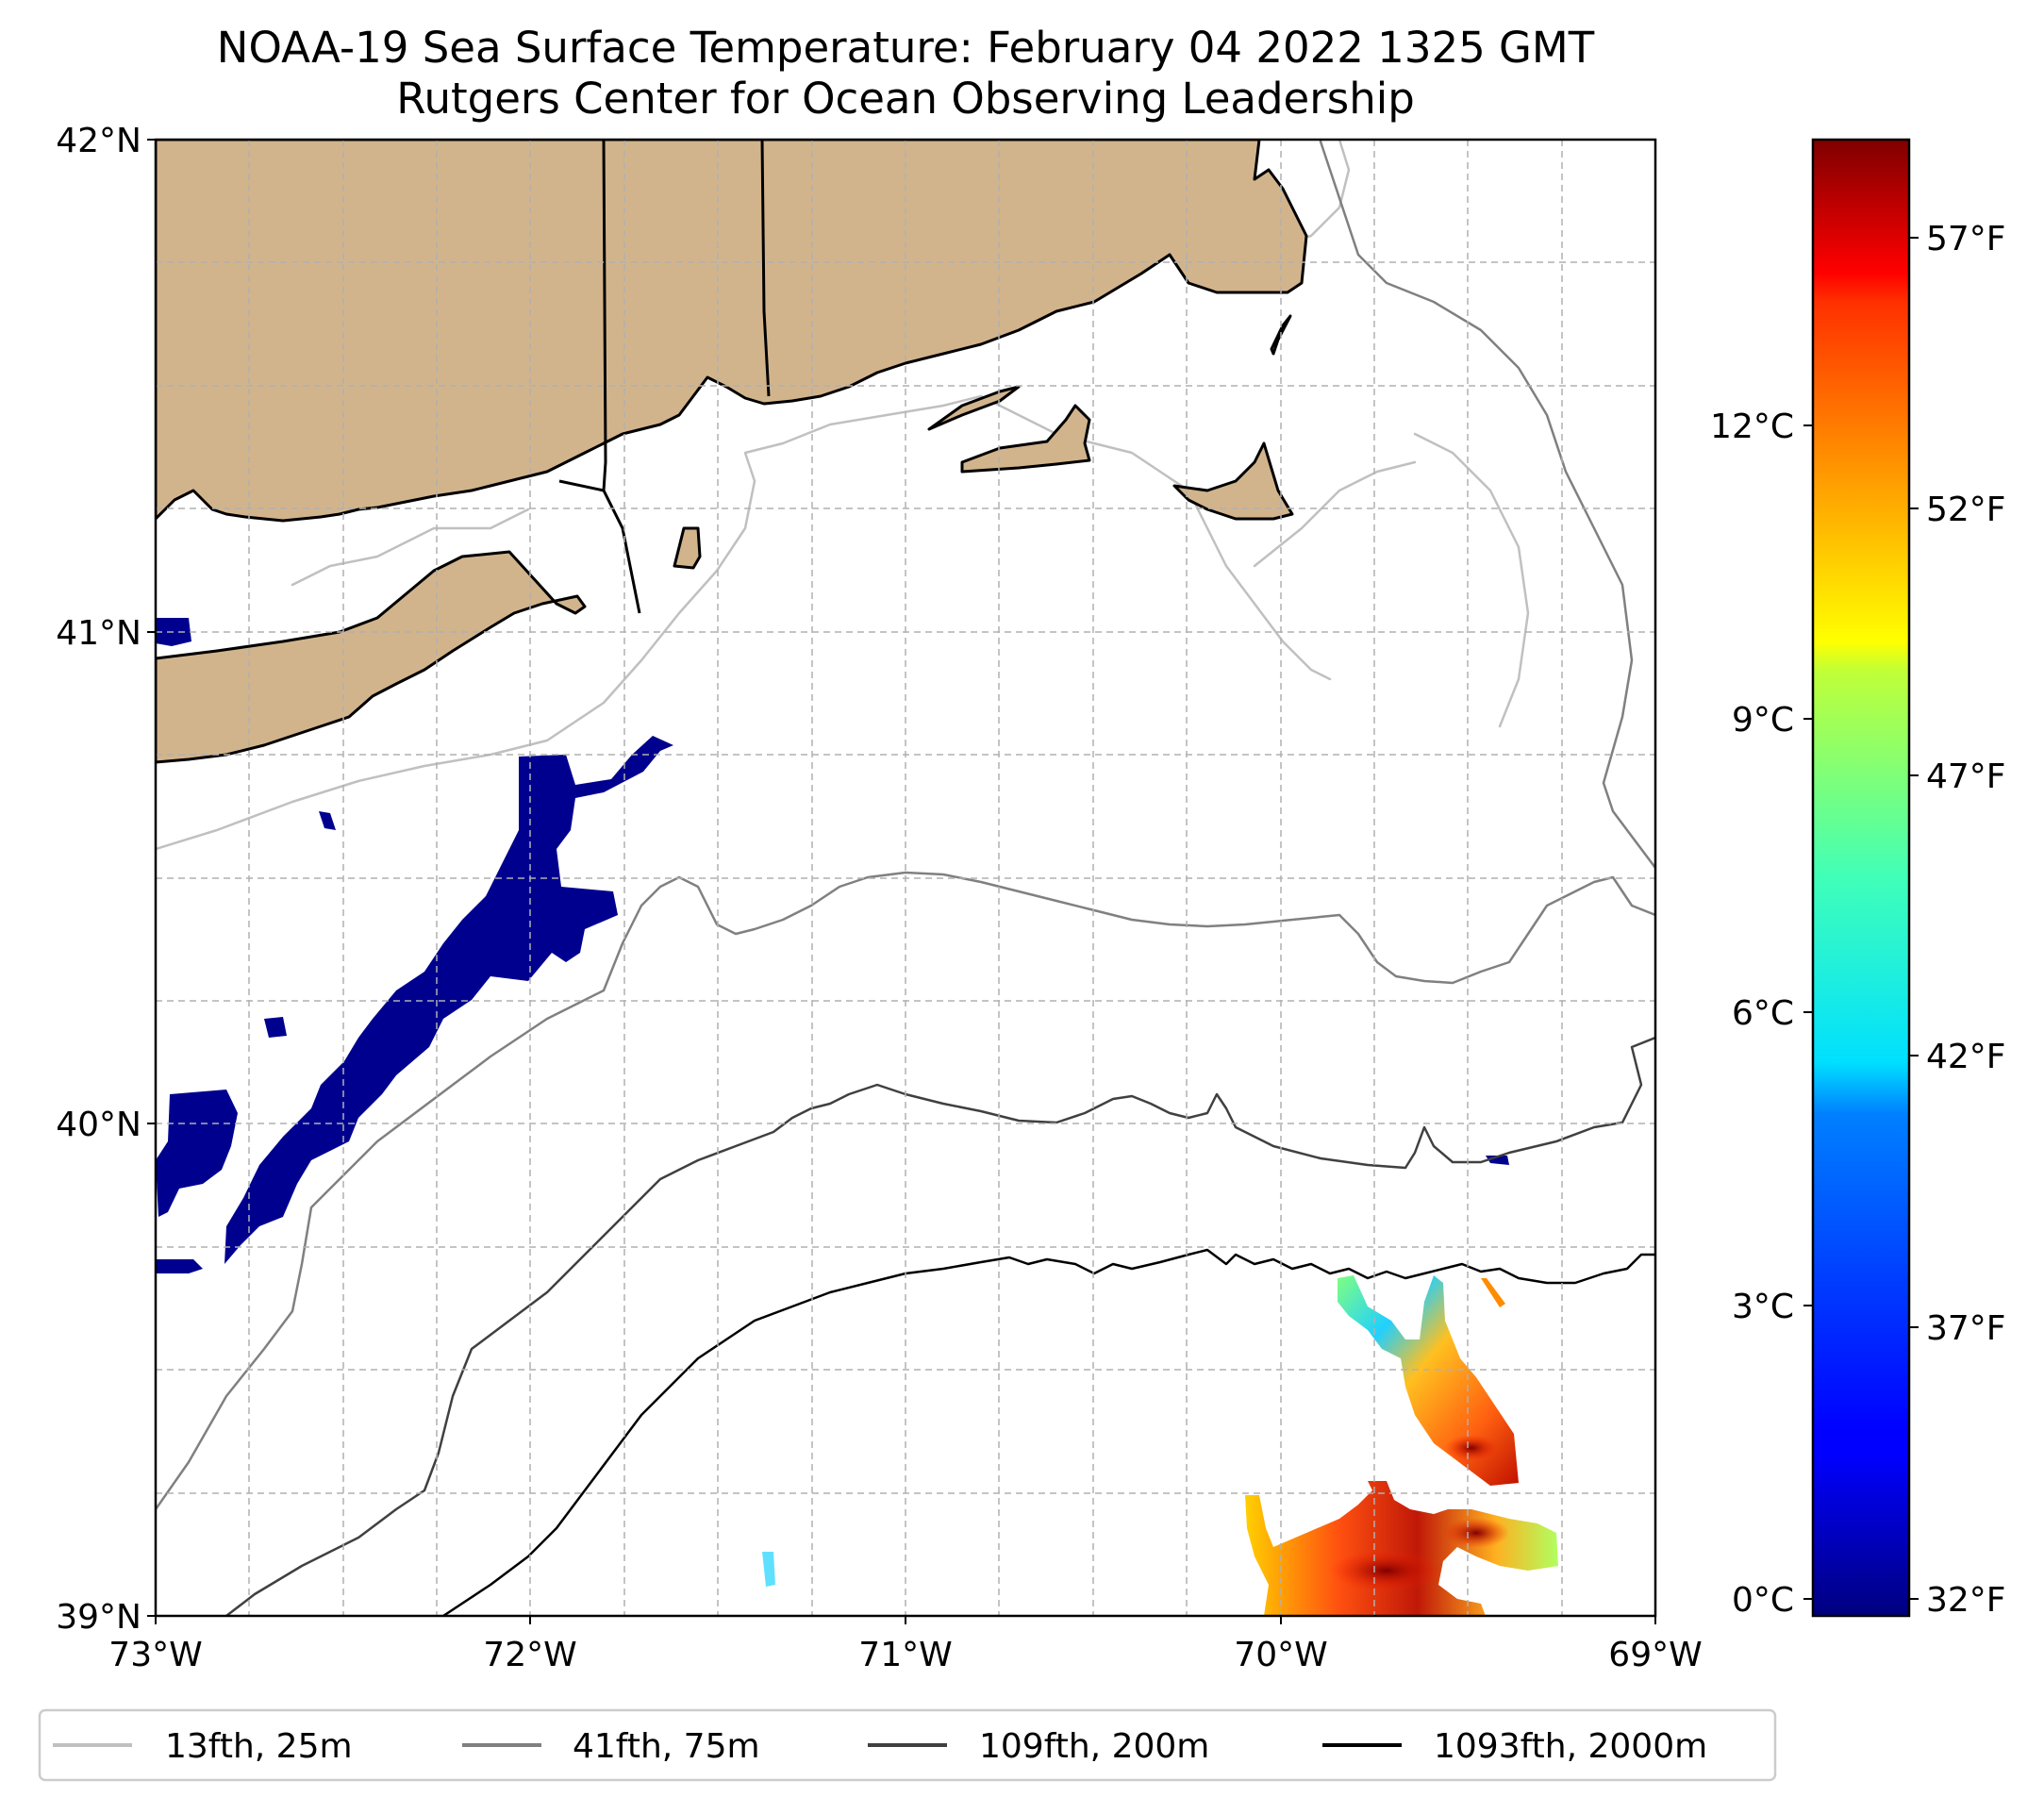 This screenshot has width=2044, height=1797. I want to click on monomoy, so click(1281, 335).